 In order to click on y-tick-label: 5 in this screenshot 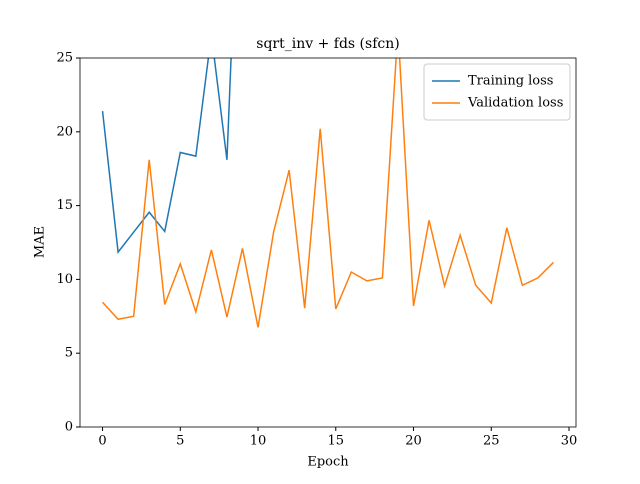, I will do `click(69, 353)`.